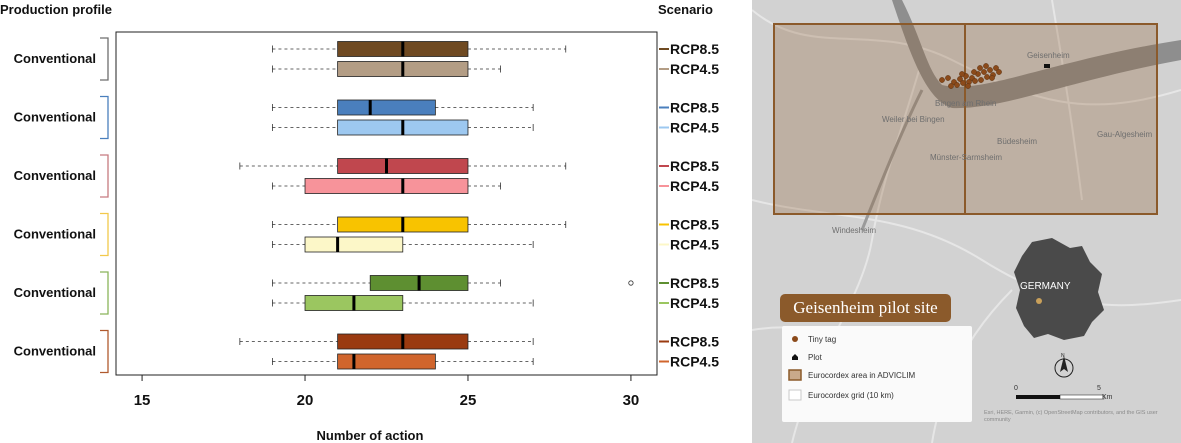 The height and width of the screenshot is (443, 1181). What do you see at coordinates (1099, 388) in the screenshot?
I see `scale-end-label: 5` at bounding box center [1099, 388].